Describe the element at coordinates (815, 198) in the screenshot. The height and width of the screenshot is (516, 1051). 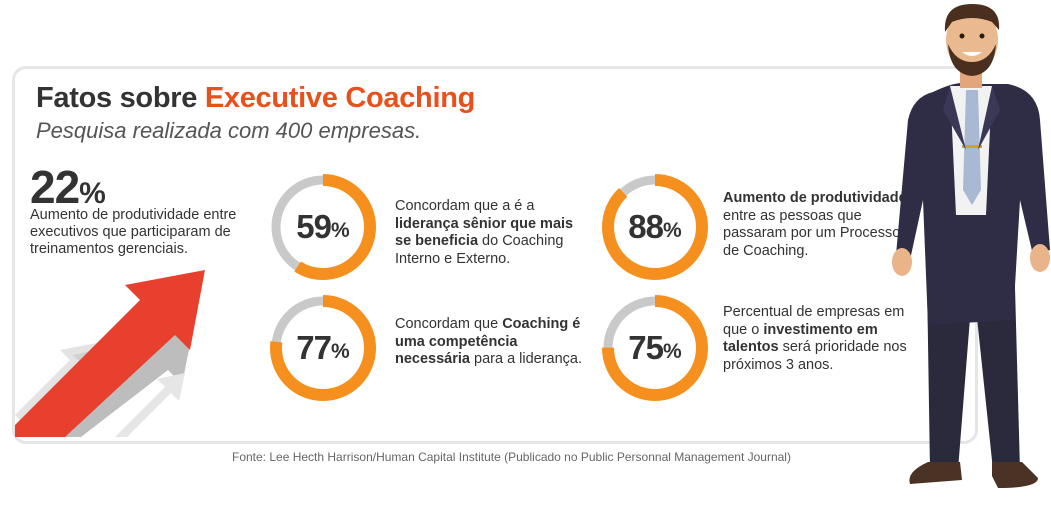
I see `stat-text-part: Aumento de produtividade` at that location.